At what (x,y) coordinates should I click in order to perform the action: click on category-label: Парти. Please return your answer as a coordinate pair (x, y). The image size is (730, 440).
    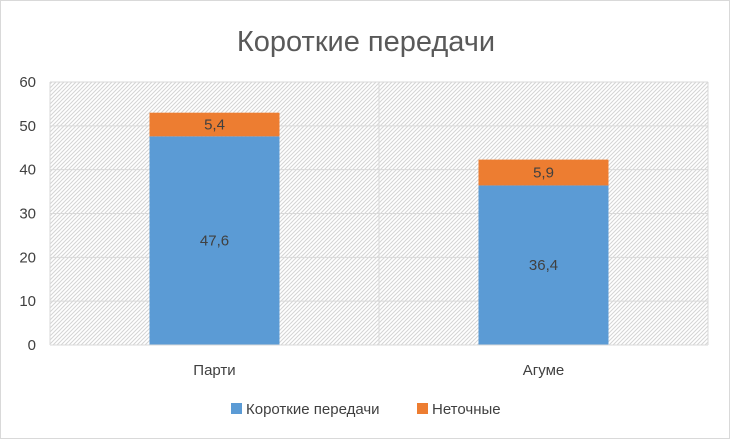
    Looking at the image, I should click on (214, 370).